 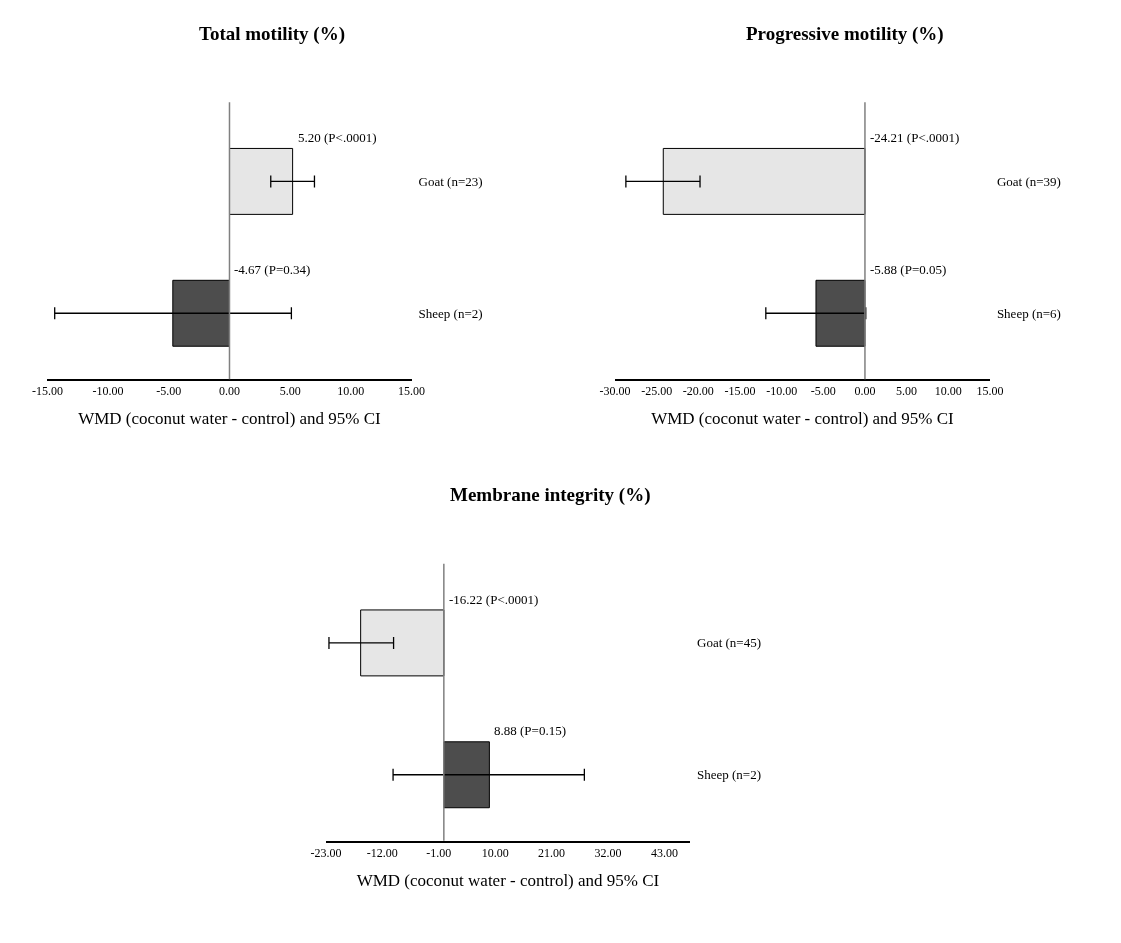 What do you see at coordinates (657, 391) in the screenshot?
I see `x-tick-label: -25.00` at bounding box center [657, 391].